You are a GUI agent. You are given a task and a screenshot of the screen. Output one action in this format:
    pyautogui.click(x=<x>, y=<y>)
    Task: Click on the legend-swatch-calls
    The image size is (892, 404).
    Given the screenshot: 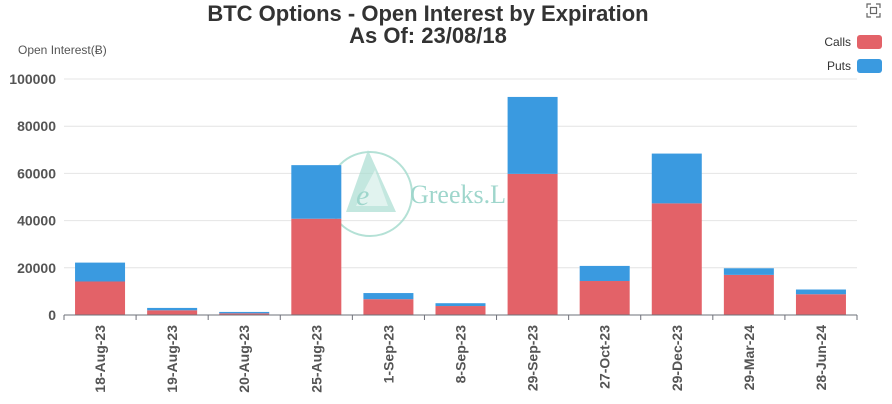 What is the action you would take?
    pyautogui.click(x=869, y=42)
    